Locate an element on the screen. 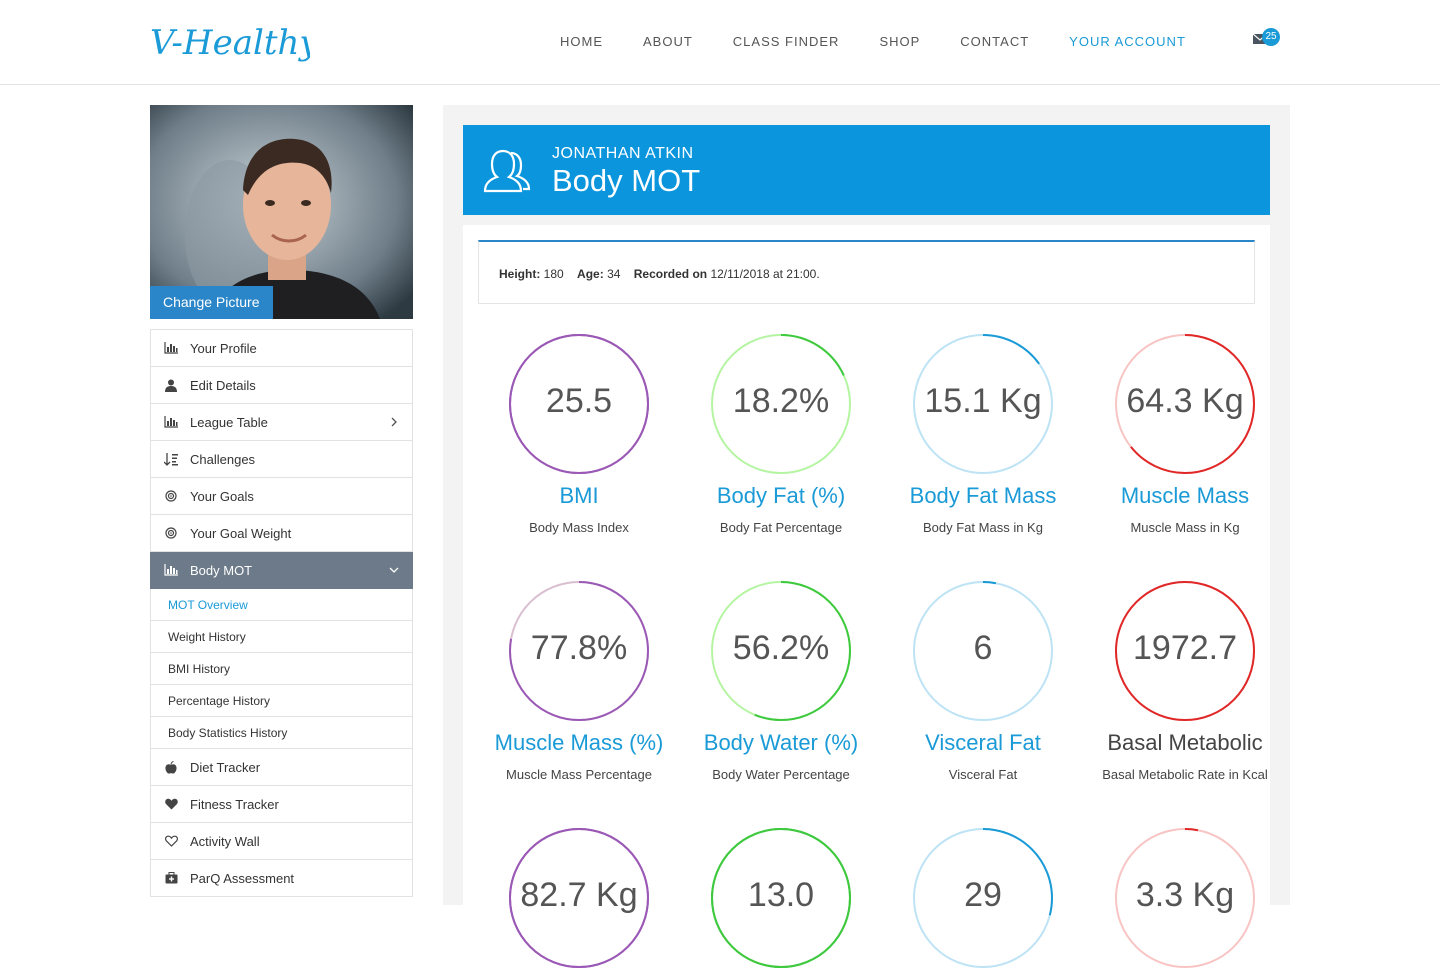  nav-your-account: YOUR ACCOUNT is located at coordinates (1127, 41).